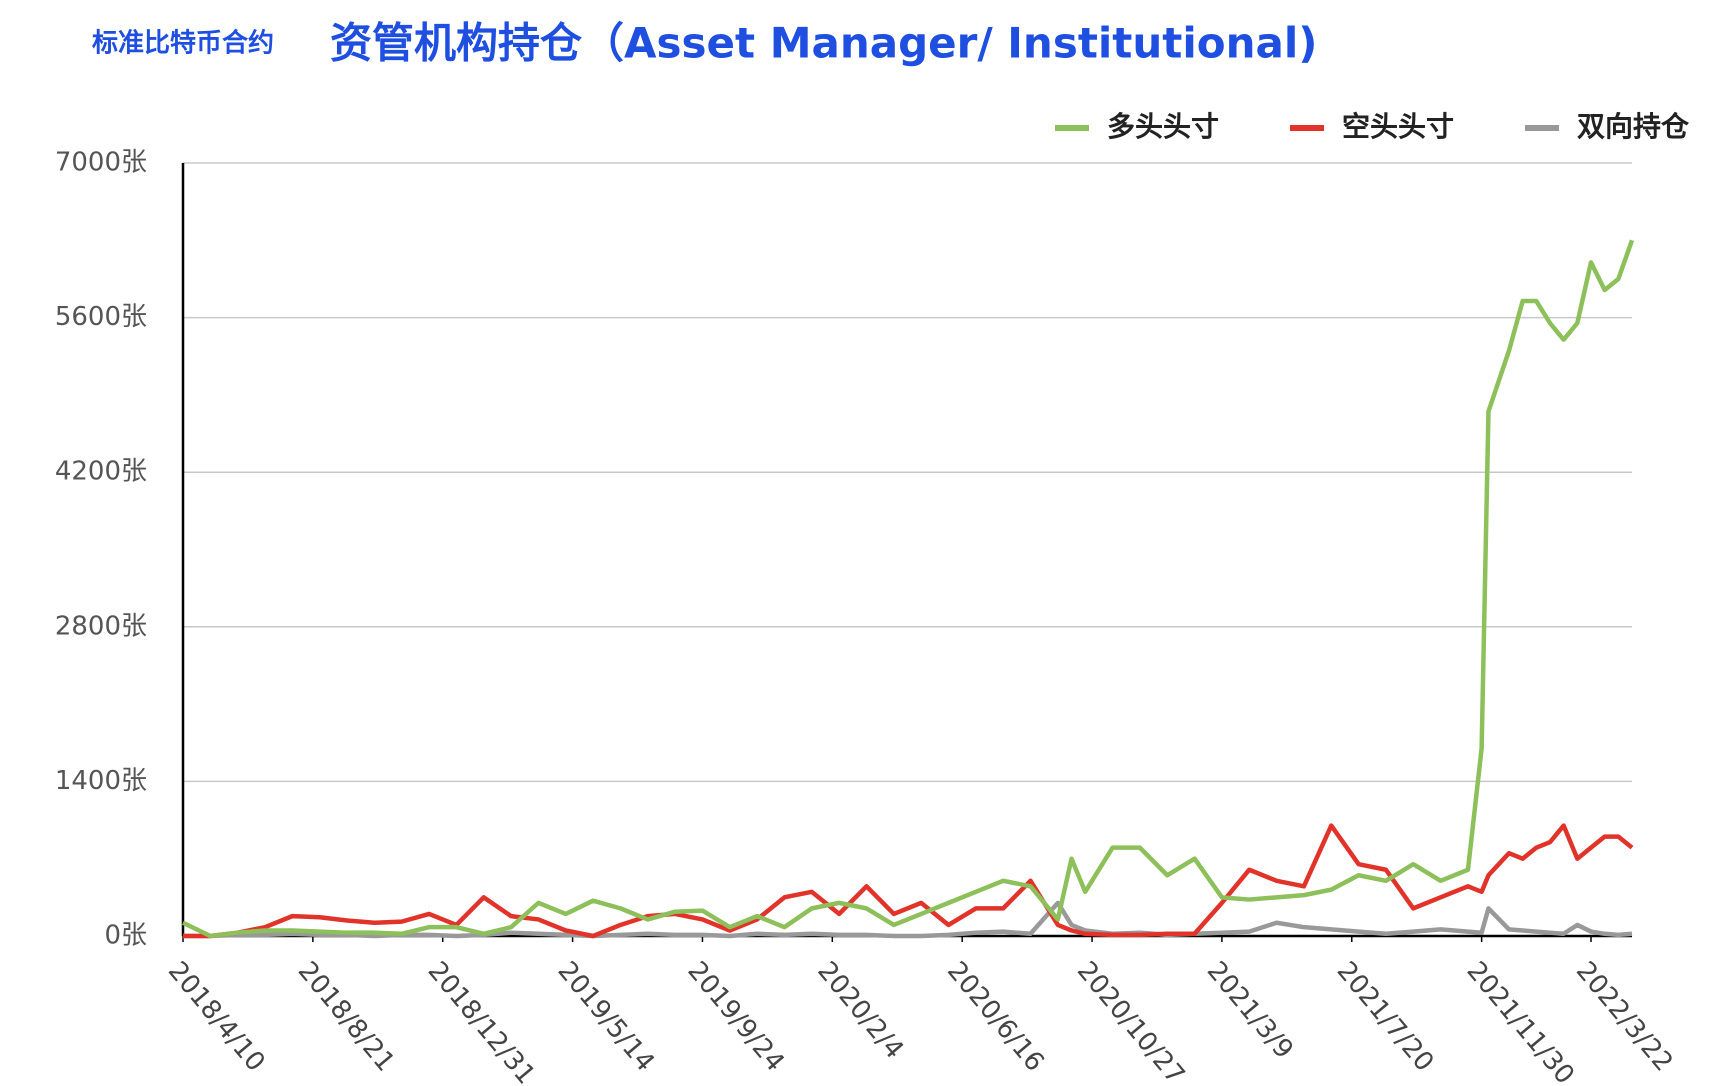 The width and height of the screenshot is (1722, 1086). Describe the element at coordinates (101, 626) in the screenshot. I see `y-tick-label: 2800张` at that location.